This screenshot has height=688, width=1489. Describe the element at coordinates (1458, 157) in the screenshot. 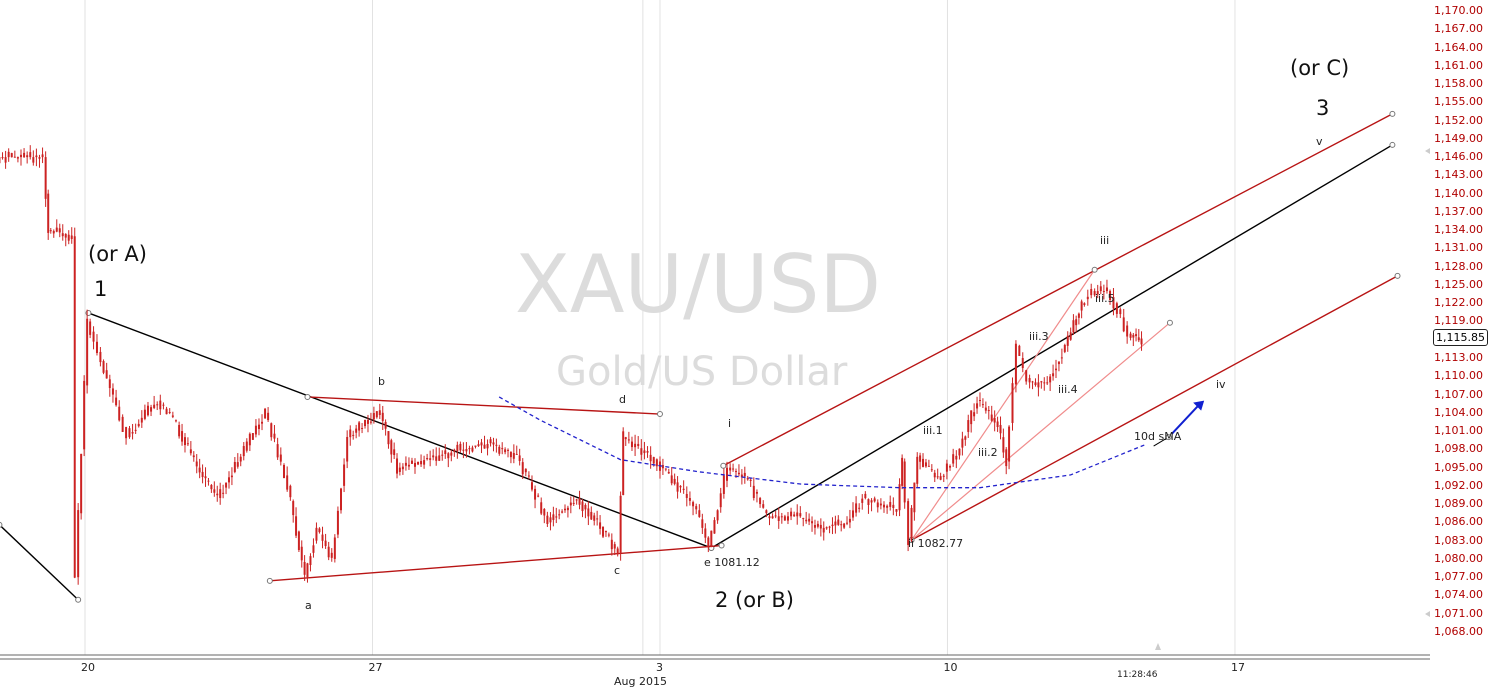

I see `y-tick-label: 1,146.00` at that location.